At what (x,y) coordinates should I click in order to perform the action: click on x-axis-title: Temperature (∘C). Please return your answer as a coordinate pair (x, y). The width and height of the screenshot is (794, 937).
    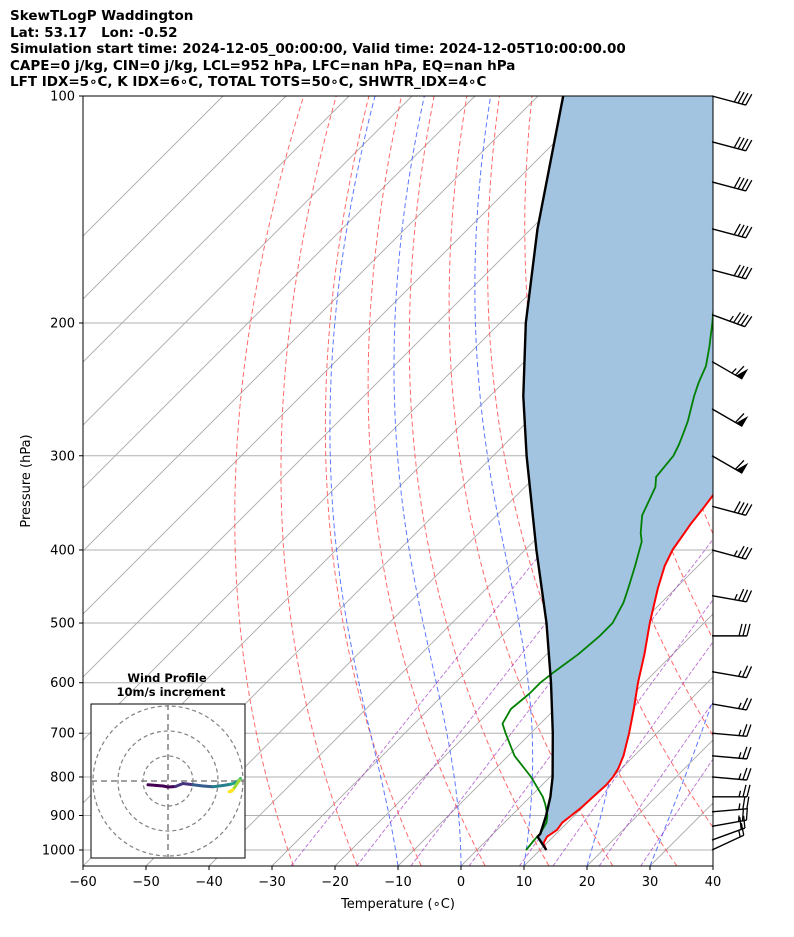
    Looking at the image, I should click on (397, 904).